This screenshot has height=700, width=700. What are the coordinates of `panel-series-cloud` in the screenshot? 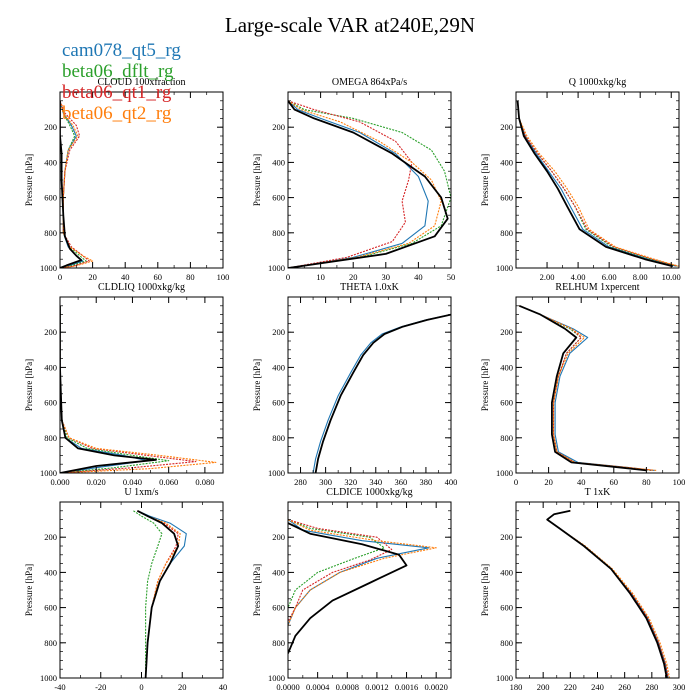 It's located at (77, 184).